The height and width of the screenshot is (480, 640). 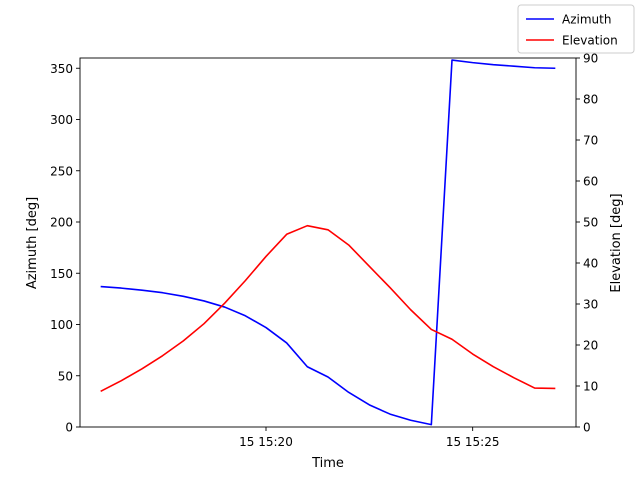 What do you see at coordinates (590, 41) in the screenshot?
I see `legend-label-elevation: Elevation` at bounding box center [590, 41].